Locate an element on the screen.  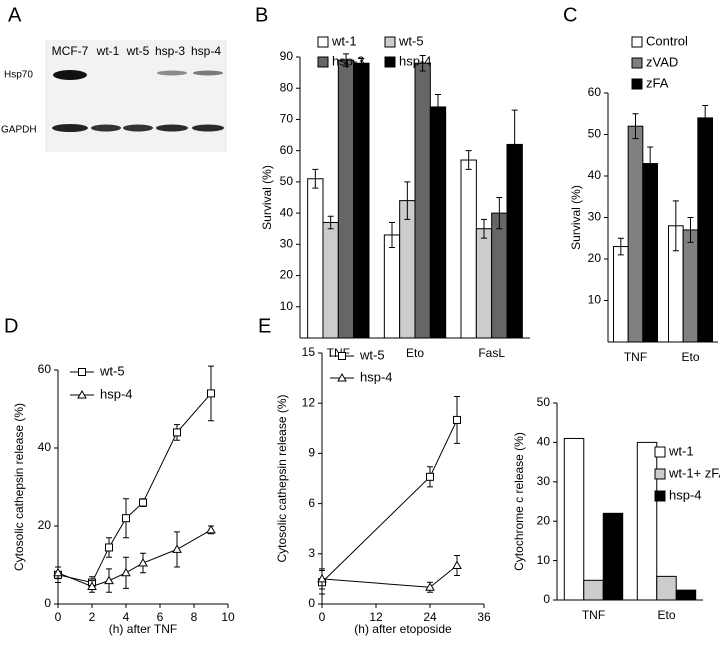
y-tick-label: 3 is located at coordinates (311, 553).